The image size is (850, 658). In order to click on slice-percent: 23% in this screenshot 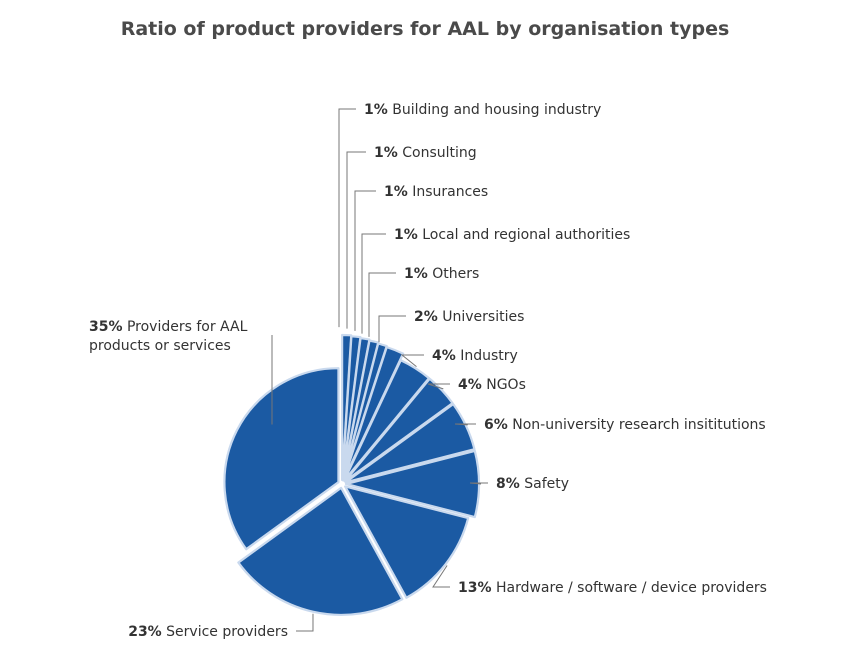, I will do `click(145, 632)`.